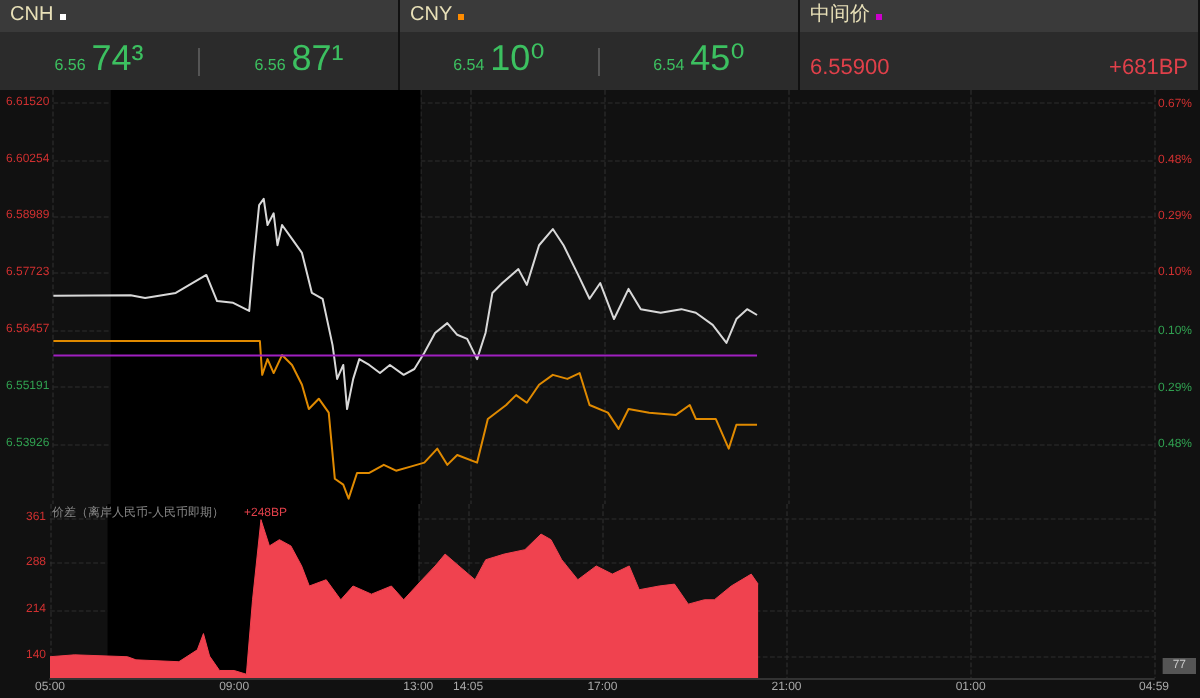 This screenshot has width=1200, height=698. What do you see at coordinates (117, 58) in the screenshot?
I see `text: 74³` at bounding box center [117, 58].